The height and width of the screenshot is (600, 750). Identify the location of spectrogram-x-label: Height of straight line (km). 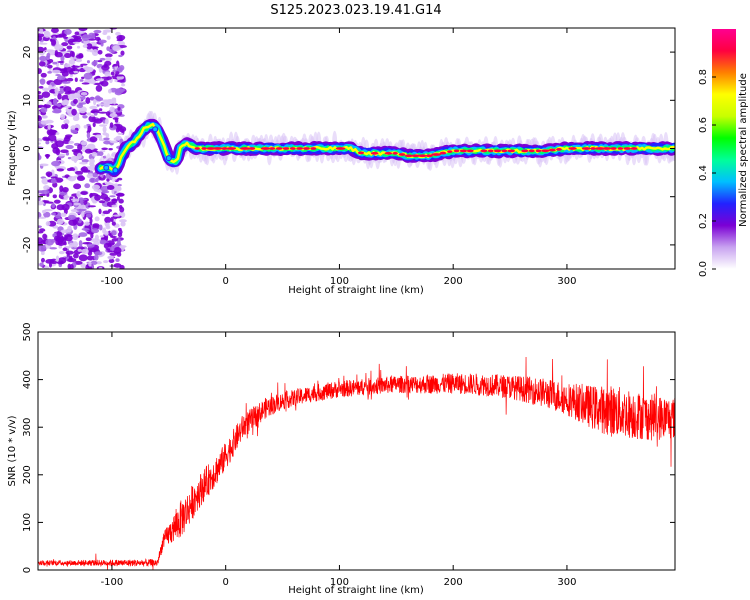
(356, 290).